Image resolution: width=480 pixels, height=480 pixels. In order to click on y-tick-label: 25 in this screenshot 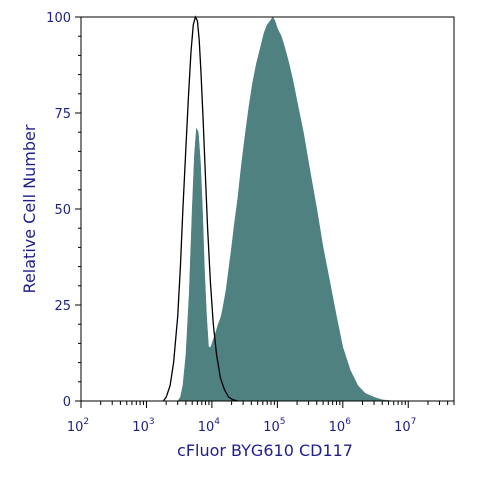, I will do `click(62, 306)`.